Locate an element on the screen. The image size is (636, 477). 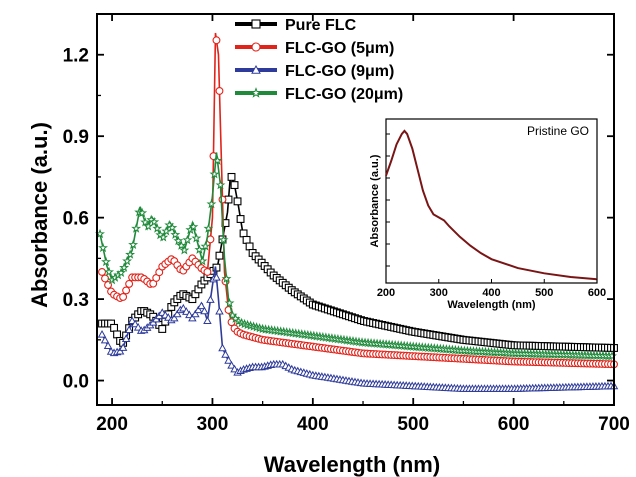
inset-title: Pristine GO is located at coordinates (558, 131).